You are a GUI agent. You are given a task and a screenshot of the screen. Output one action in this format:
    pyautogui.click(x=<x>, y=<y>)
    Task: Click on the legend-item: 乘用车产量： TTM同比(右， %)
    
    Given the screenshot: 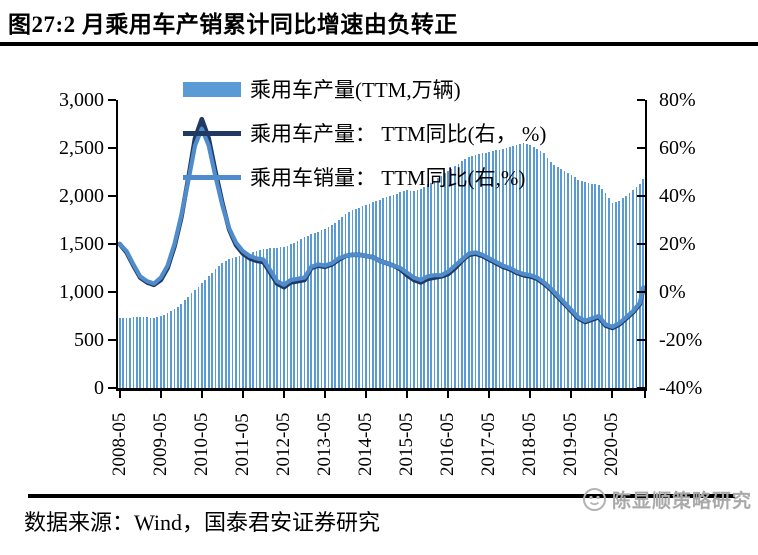 What is the action you would take?
    pyautogui.click(x=364, y=133)
    